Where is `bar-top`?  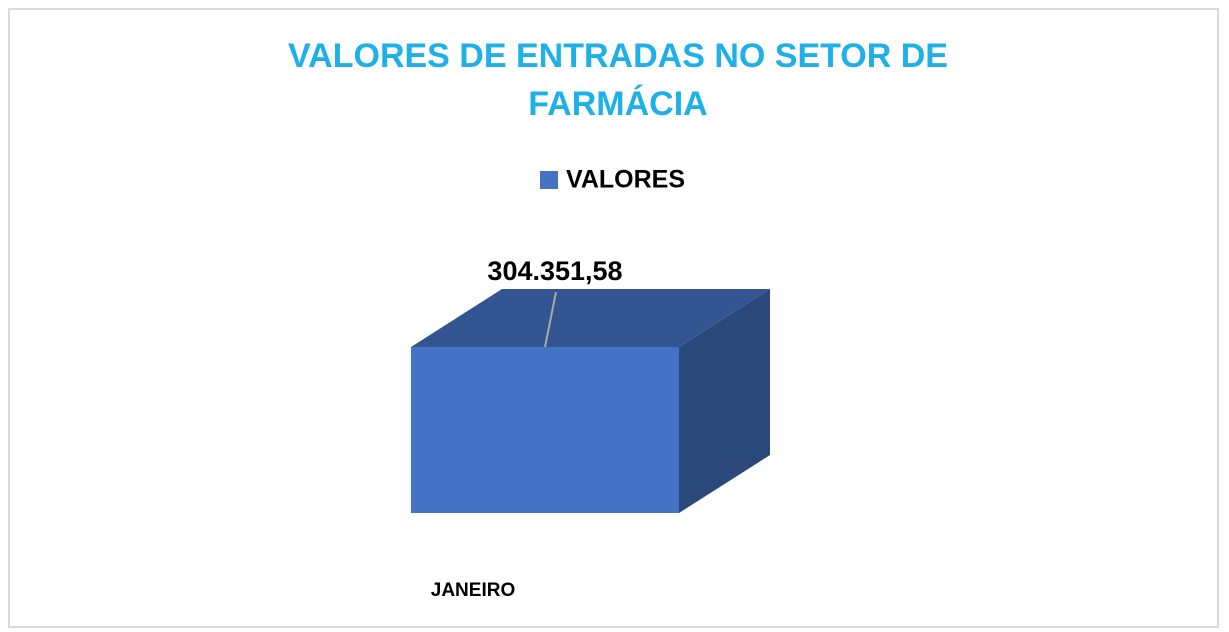 bar-top is located at coordinates (590, 318).